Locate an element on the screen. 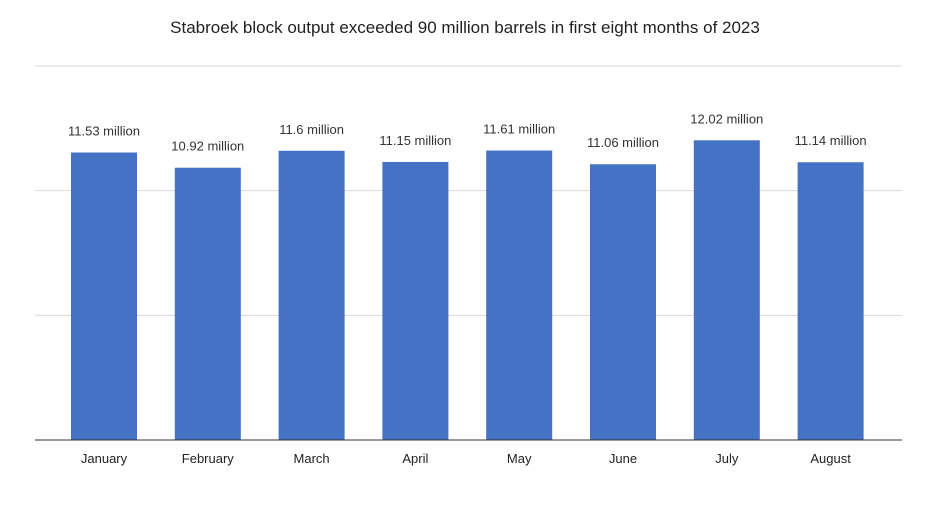  x-tick-label: March is located at coordinates (312, 458).